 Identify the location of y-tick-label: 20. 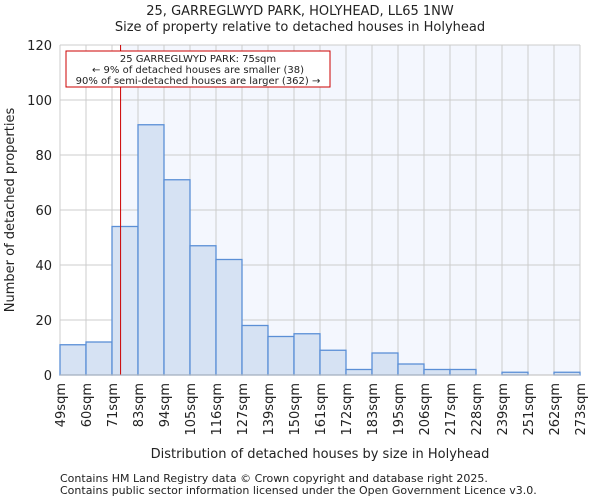
(43, 321).